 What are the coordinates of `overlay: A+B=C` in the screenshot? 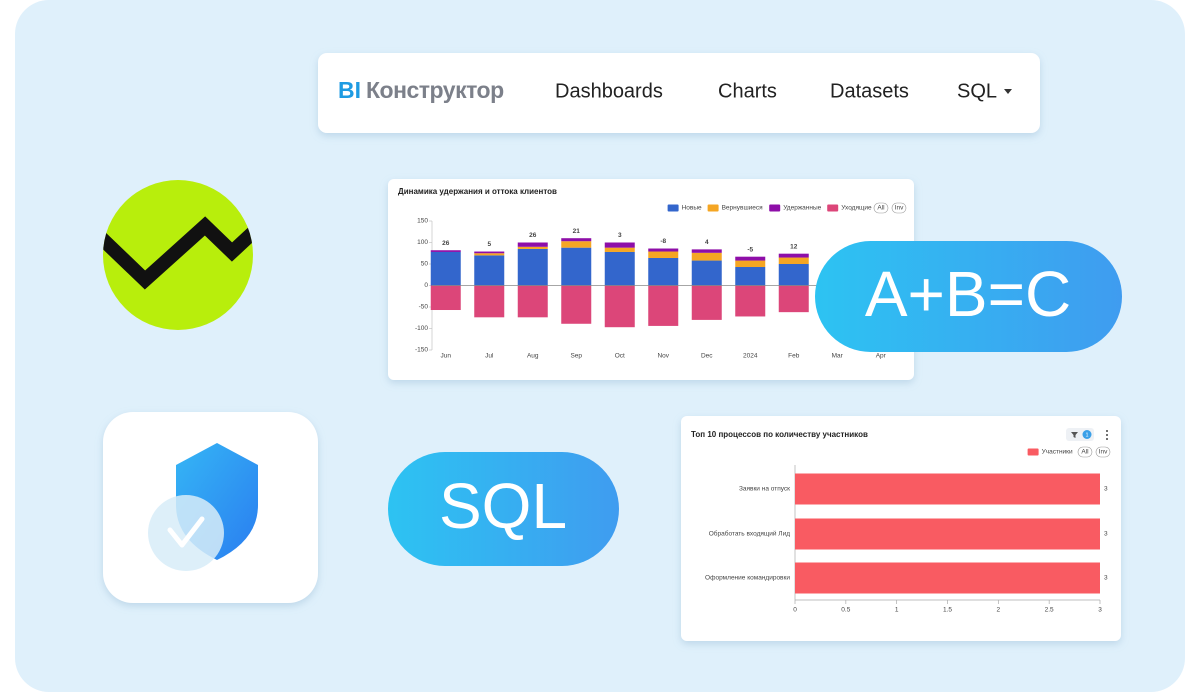 It's located at (968, 296).